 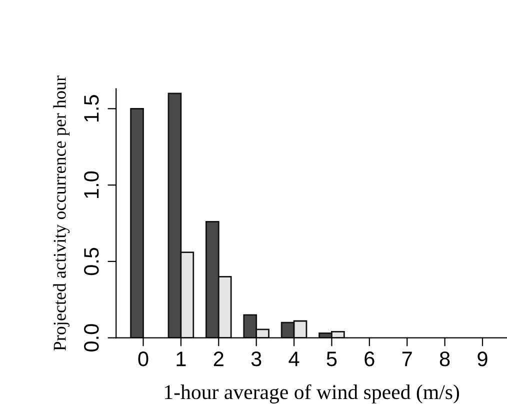 I want to click on y-tick-label: 0.5, so click(x=91, y=262).